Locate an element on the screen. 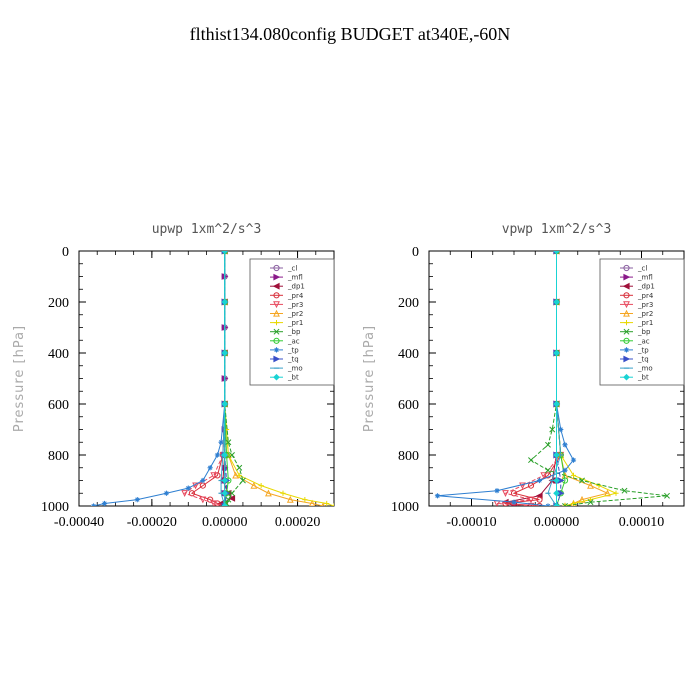  panel-title: upwp 1xm^2/s^3 is located at coordinates (207, 229).